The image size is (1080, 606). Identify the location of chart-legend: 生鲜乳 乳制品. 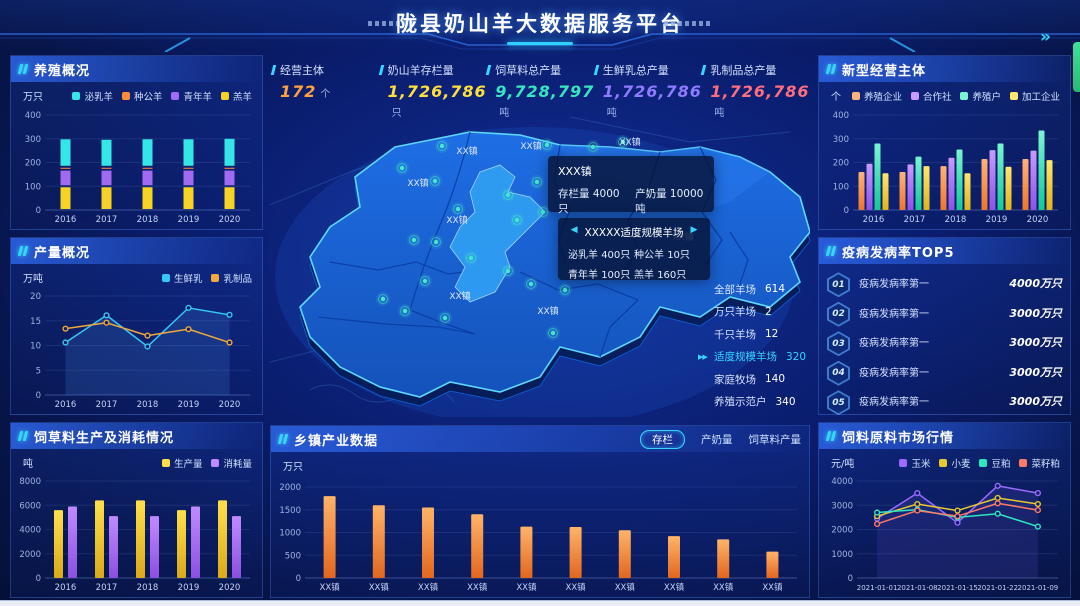
(206, 278).